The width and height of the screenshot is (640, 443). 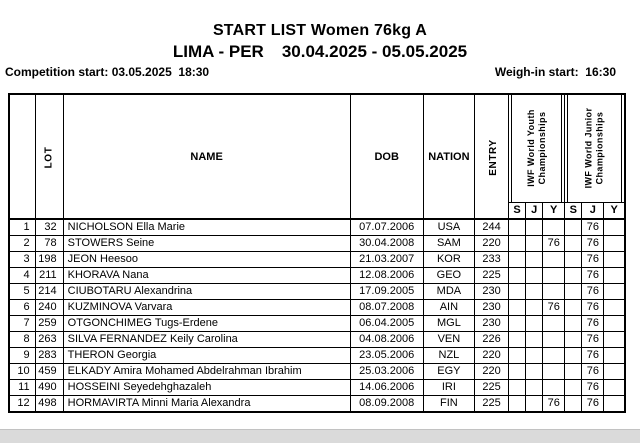 I want to click on cell-name: KUZMINOVA Varvara, so click(x=206, y=307).